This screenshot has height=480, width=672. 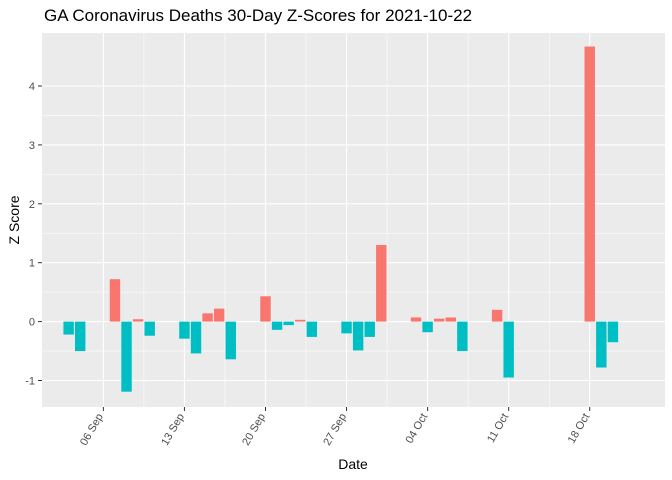 What do you see at coordinates (32, 205) in the screenshot?
I see `y-tick-label: 2` at bounding box center [32, 205].